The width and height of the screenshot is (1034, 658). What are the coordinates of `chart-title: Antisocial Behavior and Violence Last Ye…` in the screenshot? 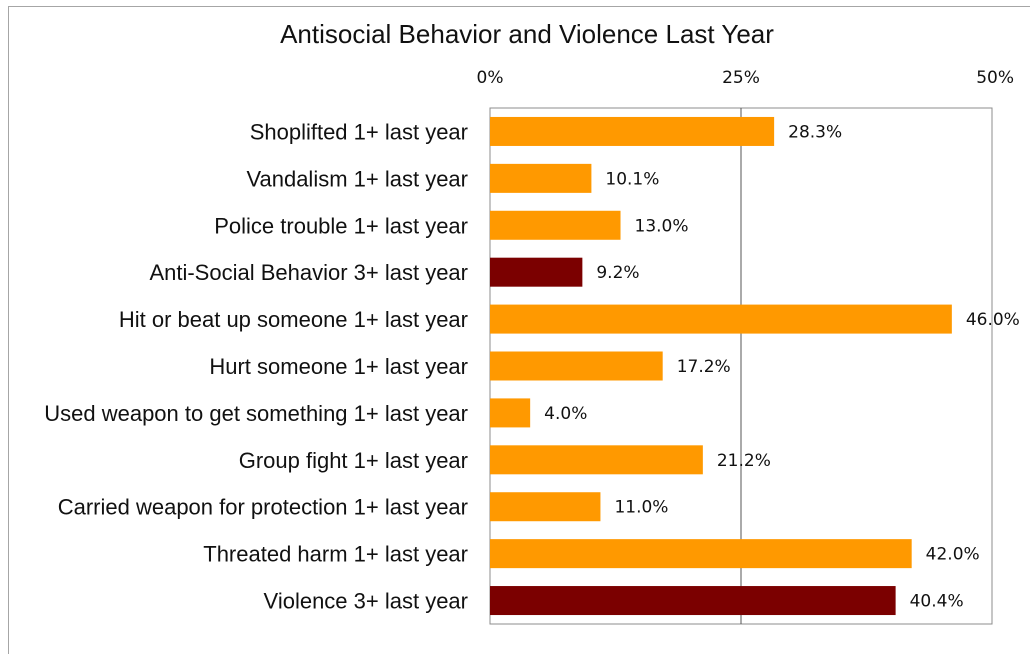 It's located at (527, 34).